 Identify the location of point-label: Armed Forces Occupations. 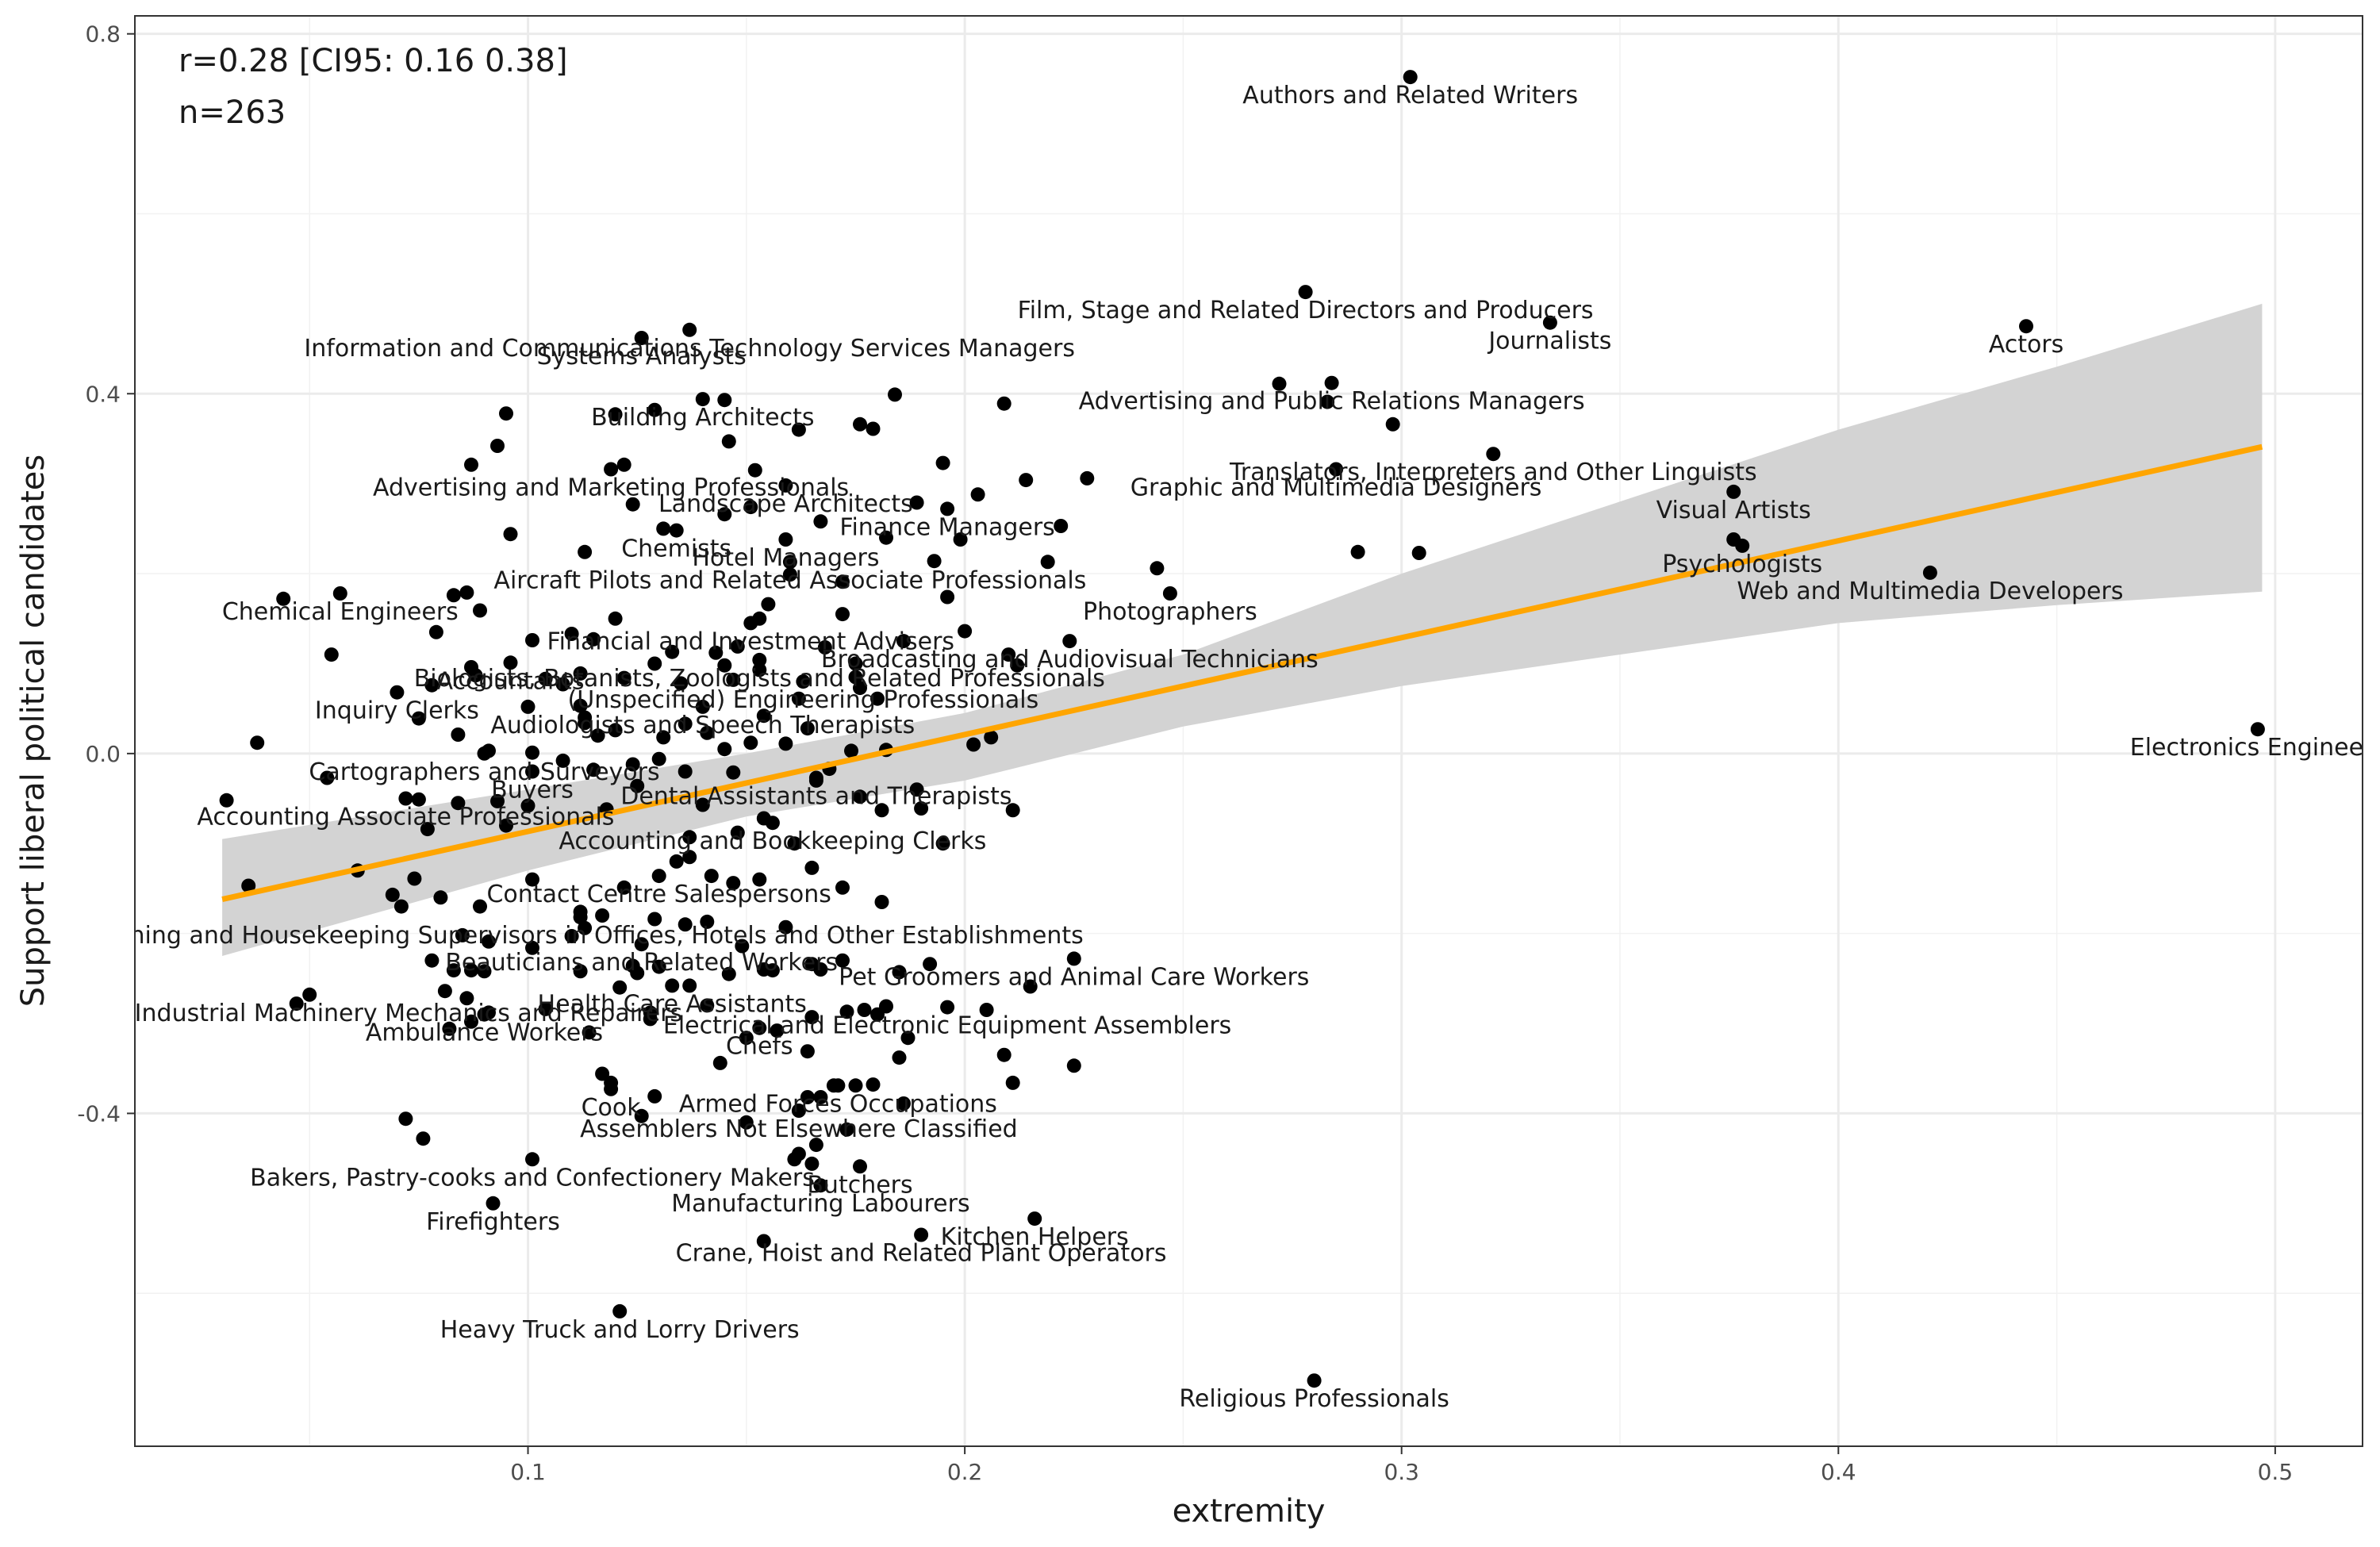
(838, 1104).